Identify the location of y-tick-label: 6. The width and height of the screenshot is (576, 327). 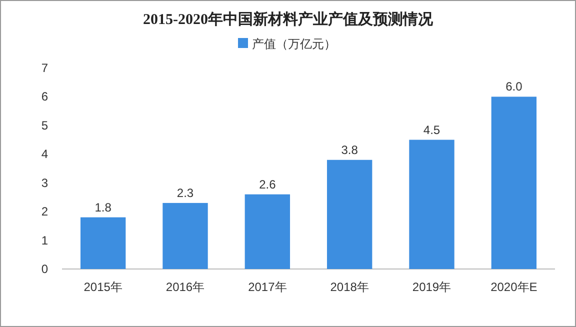
(44, 97).